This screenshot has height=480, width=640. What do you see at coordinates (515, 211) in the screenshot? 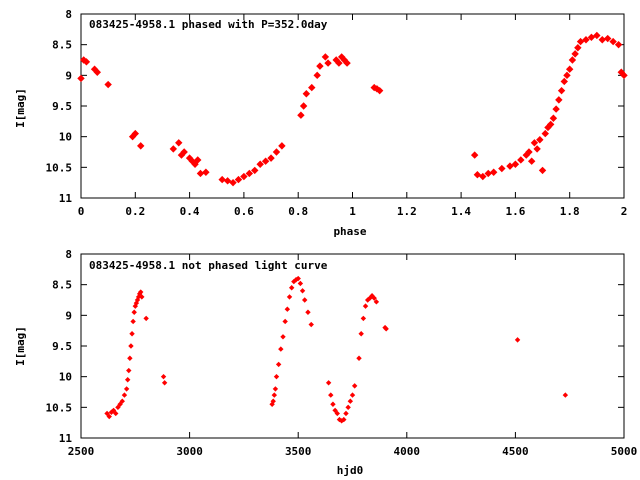
I see `x-tick-label: 1.6` at bounding box center [515, 211].